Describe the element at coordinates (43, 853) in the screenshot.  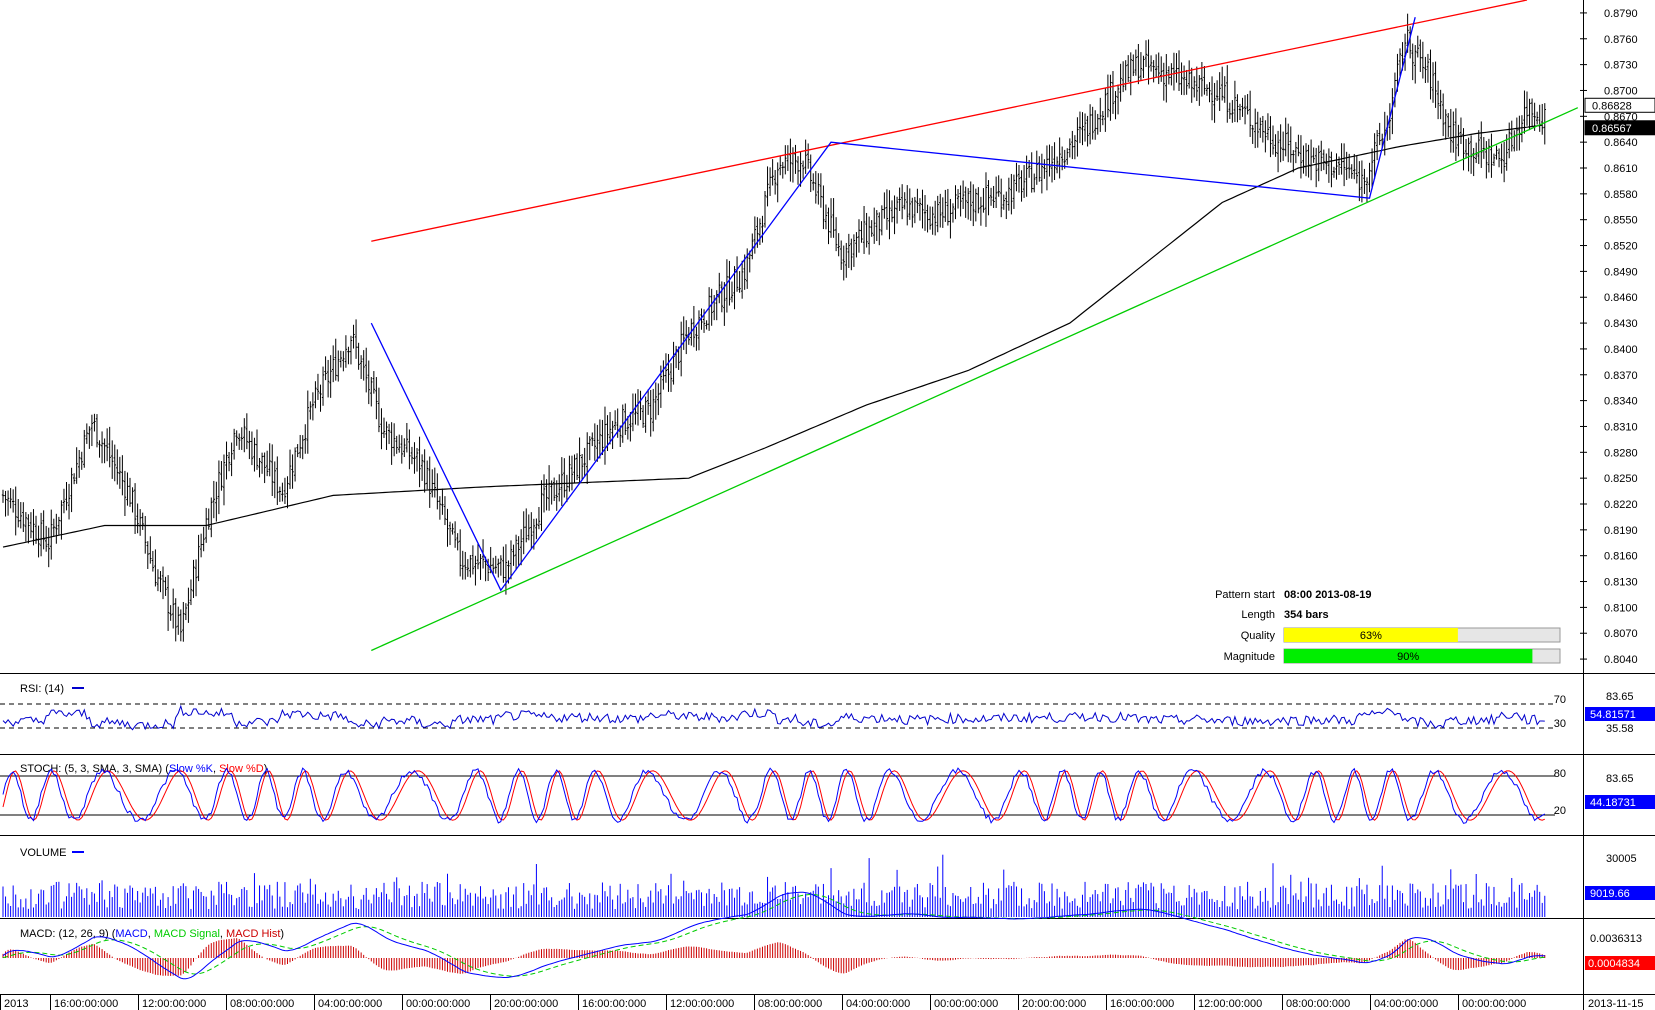
I see `volume-label: VOLUME` at that location.